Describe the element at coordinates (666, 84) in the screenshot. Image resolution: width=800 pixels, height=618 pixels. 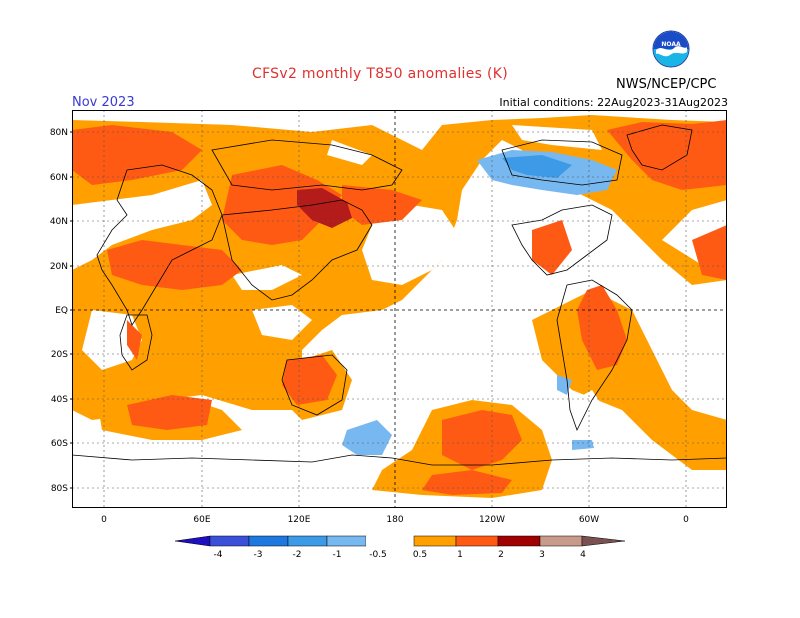
I see `agency-label: NWS/NCEP/CPC` at that location.